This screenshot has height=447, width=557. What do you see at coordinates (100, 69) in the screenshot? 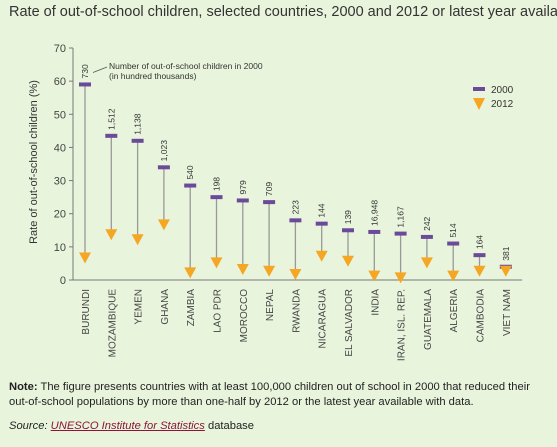
I see `annotation-leader` at bounding box center [100, 69].